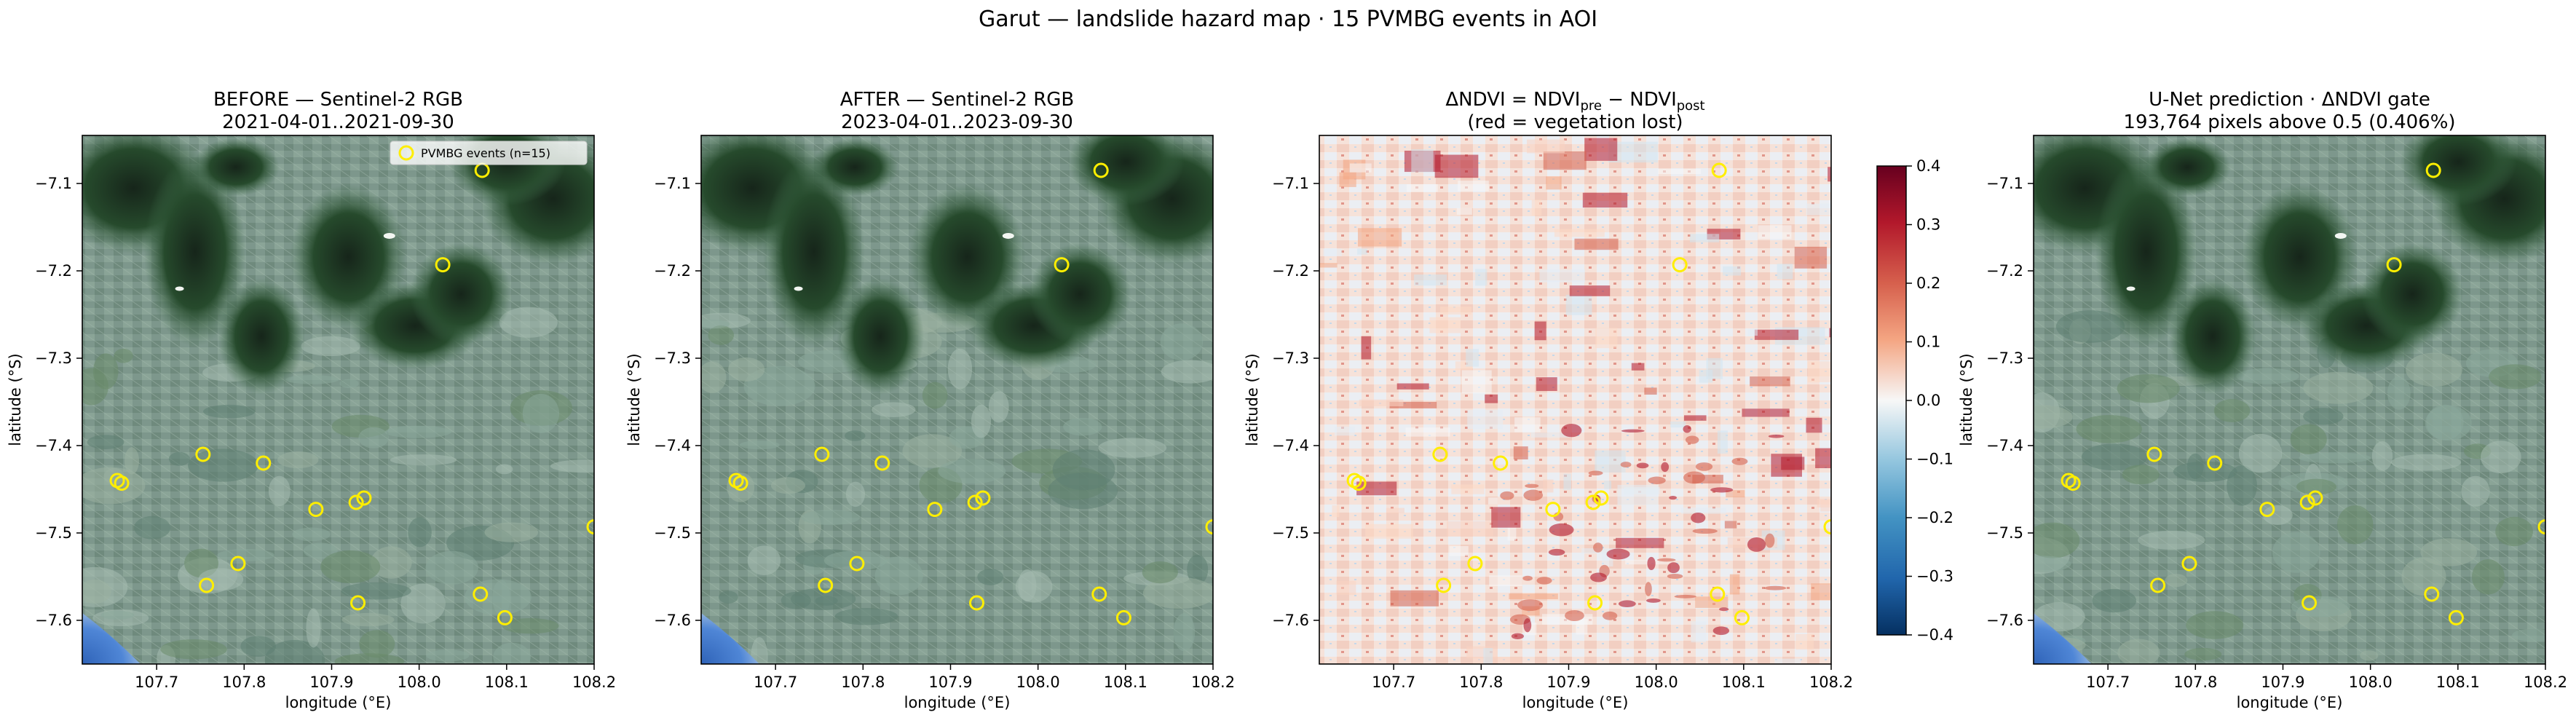 This screenshot has width=2576, height=723. Describe the element at coordinates (2458, 682) in the screenshot. I see `x-tick-label: 108.1` at that location.